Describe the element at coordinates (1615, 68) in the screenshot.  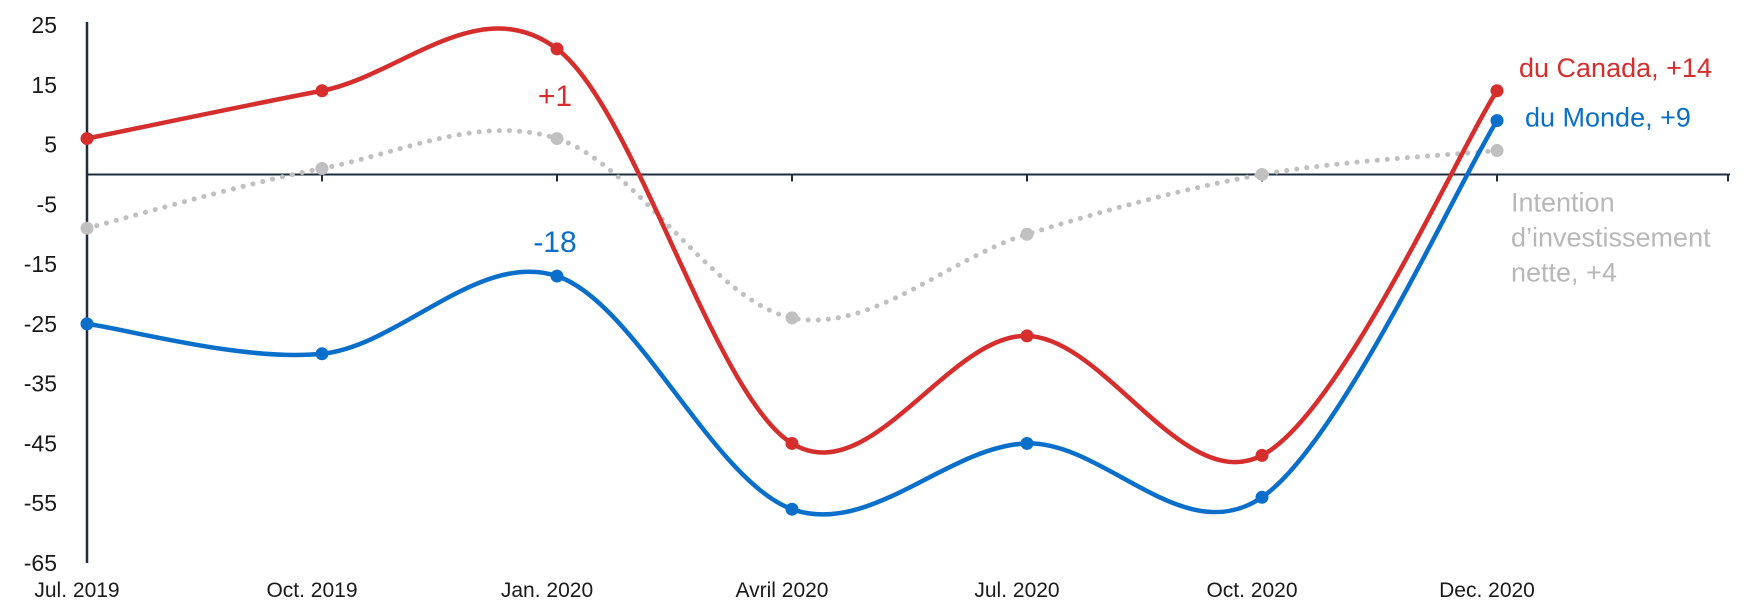
I see `series-label-canada: du Canada, +14` at that location.